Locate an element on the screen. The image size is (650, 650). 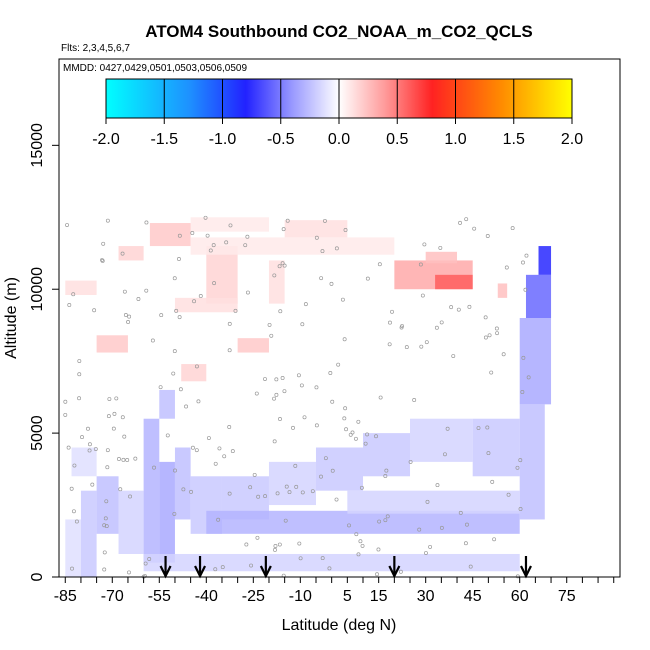
colorbar-ticks: -2.0 -1.5 -1.0 -0.5 0.0 0.5 1.0 1.5 2.0 is located at coordinates (337, 113).